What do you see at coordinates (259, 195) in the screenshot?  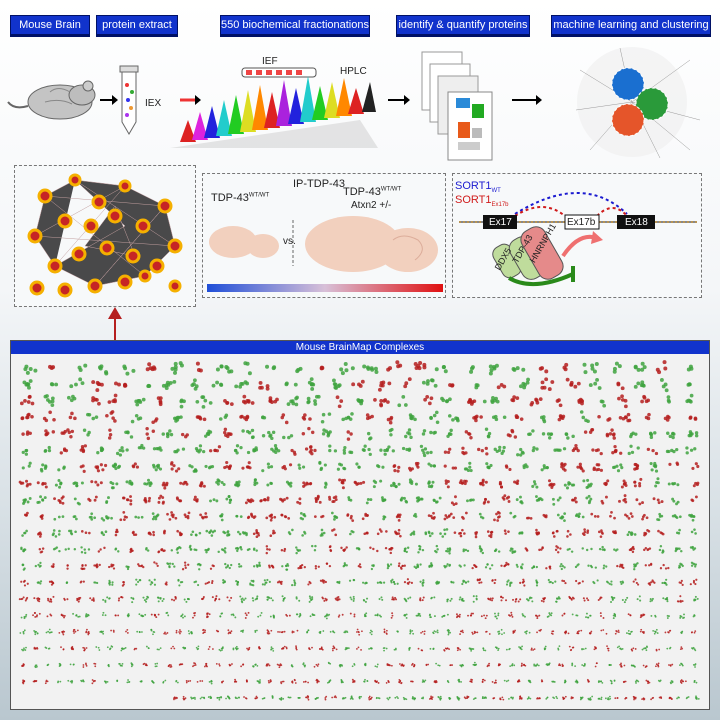 I see `left-genotype-sup: WT/WT` at bounding box center [259, 195].